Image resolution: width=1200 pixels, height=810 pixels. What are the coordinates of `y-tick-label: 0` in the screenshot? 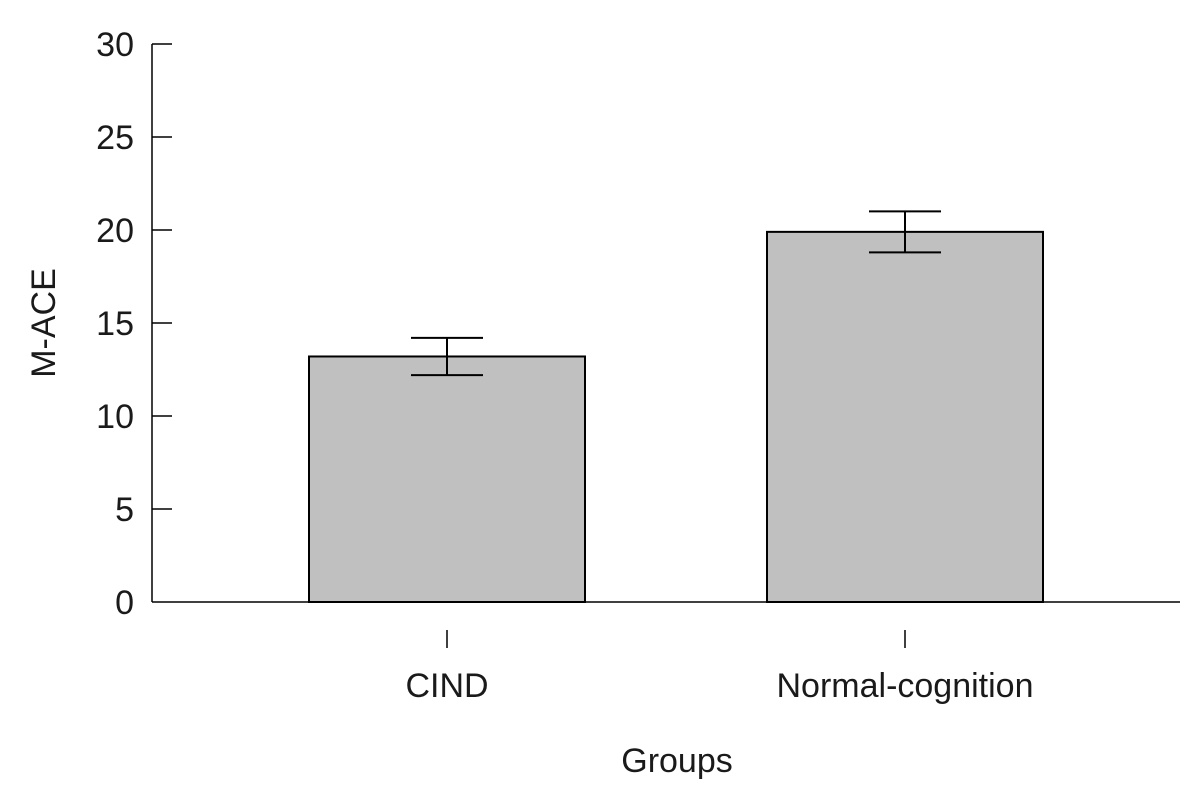 It's located at (124, 603).